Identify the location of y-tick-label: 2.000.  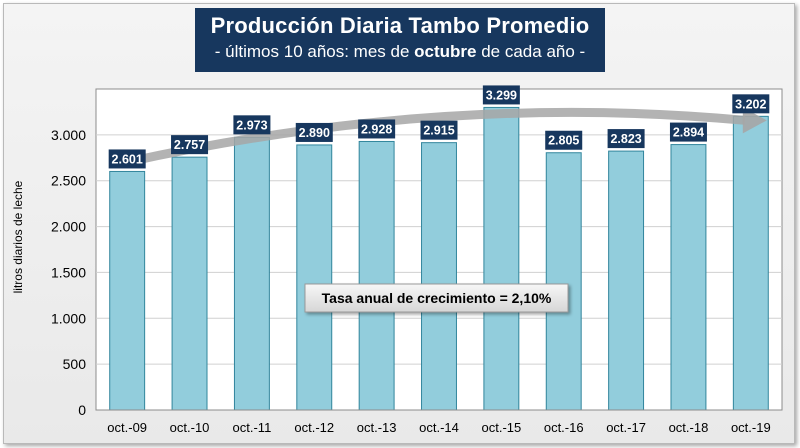
(68, 227).